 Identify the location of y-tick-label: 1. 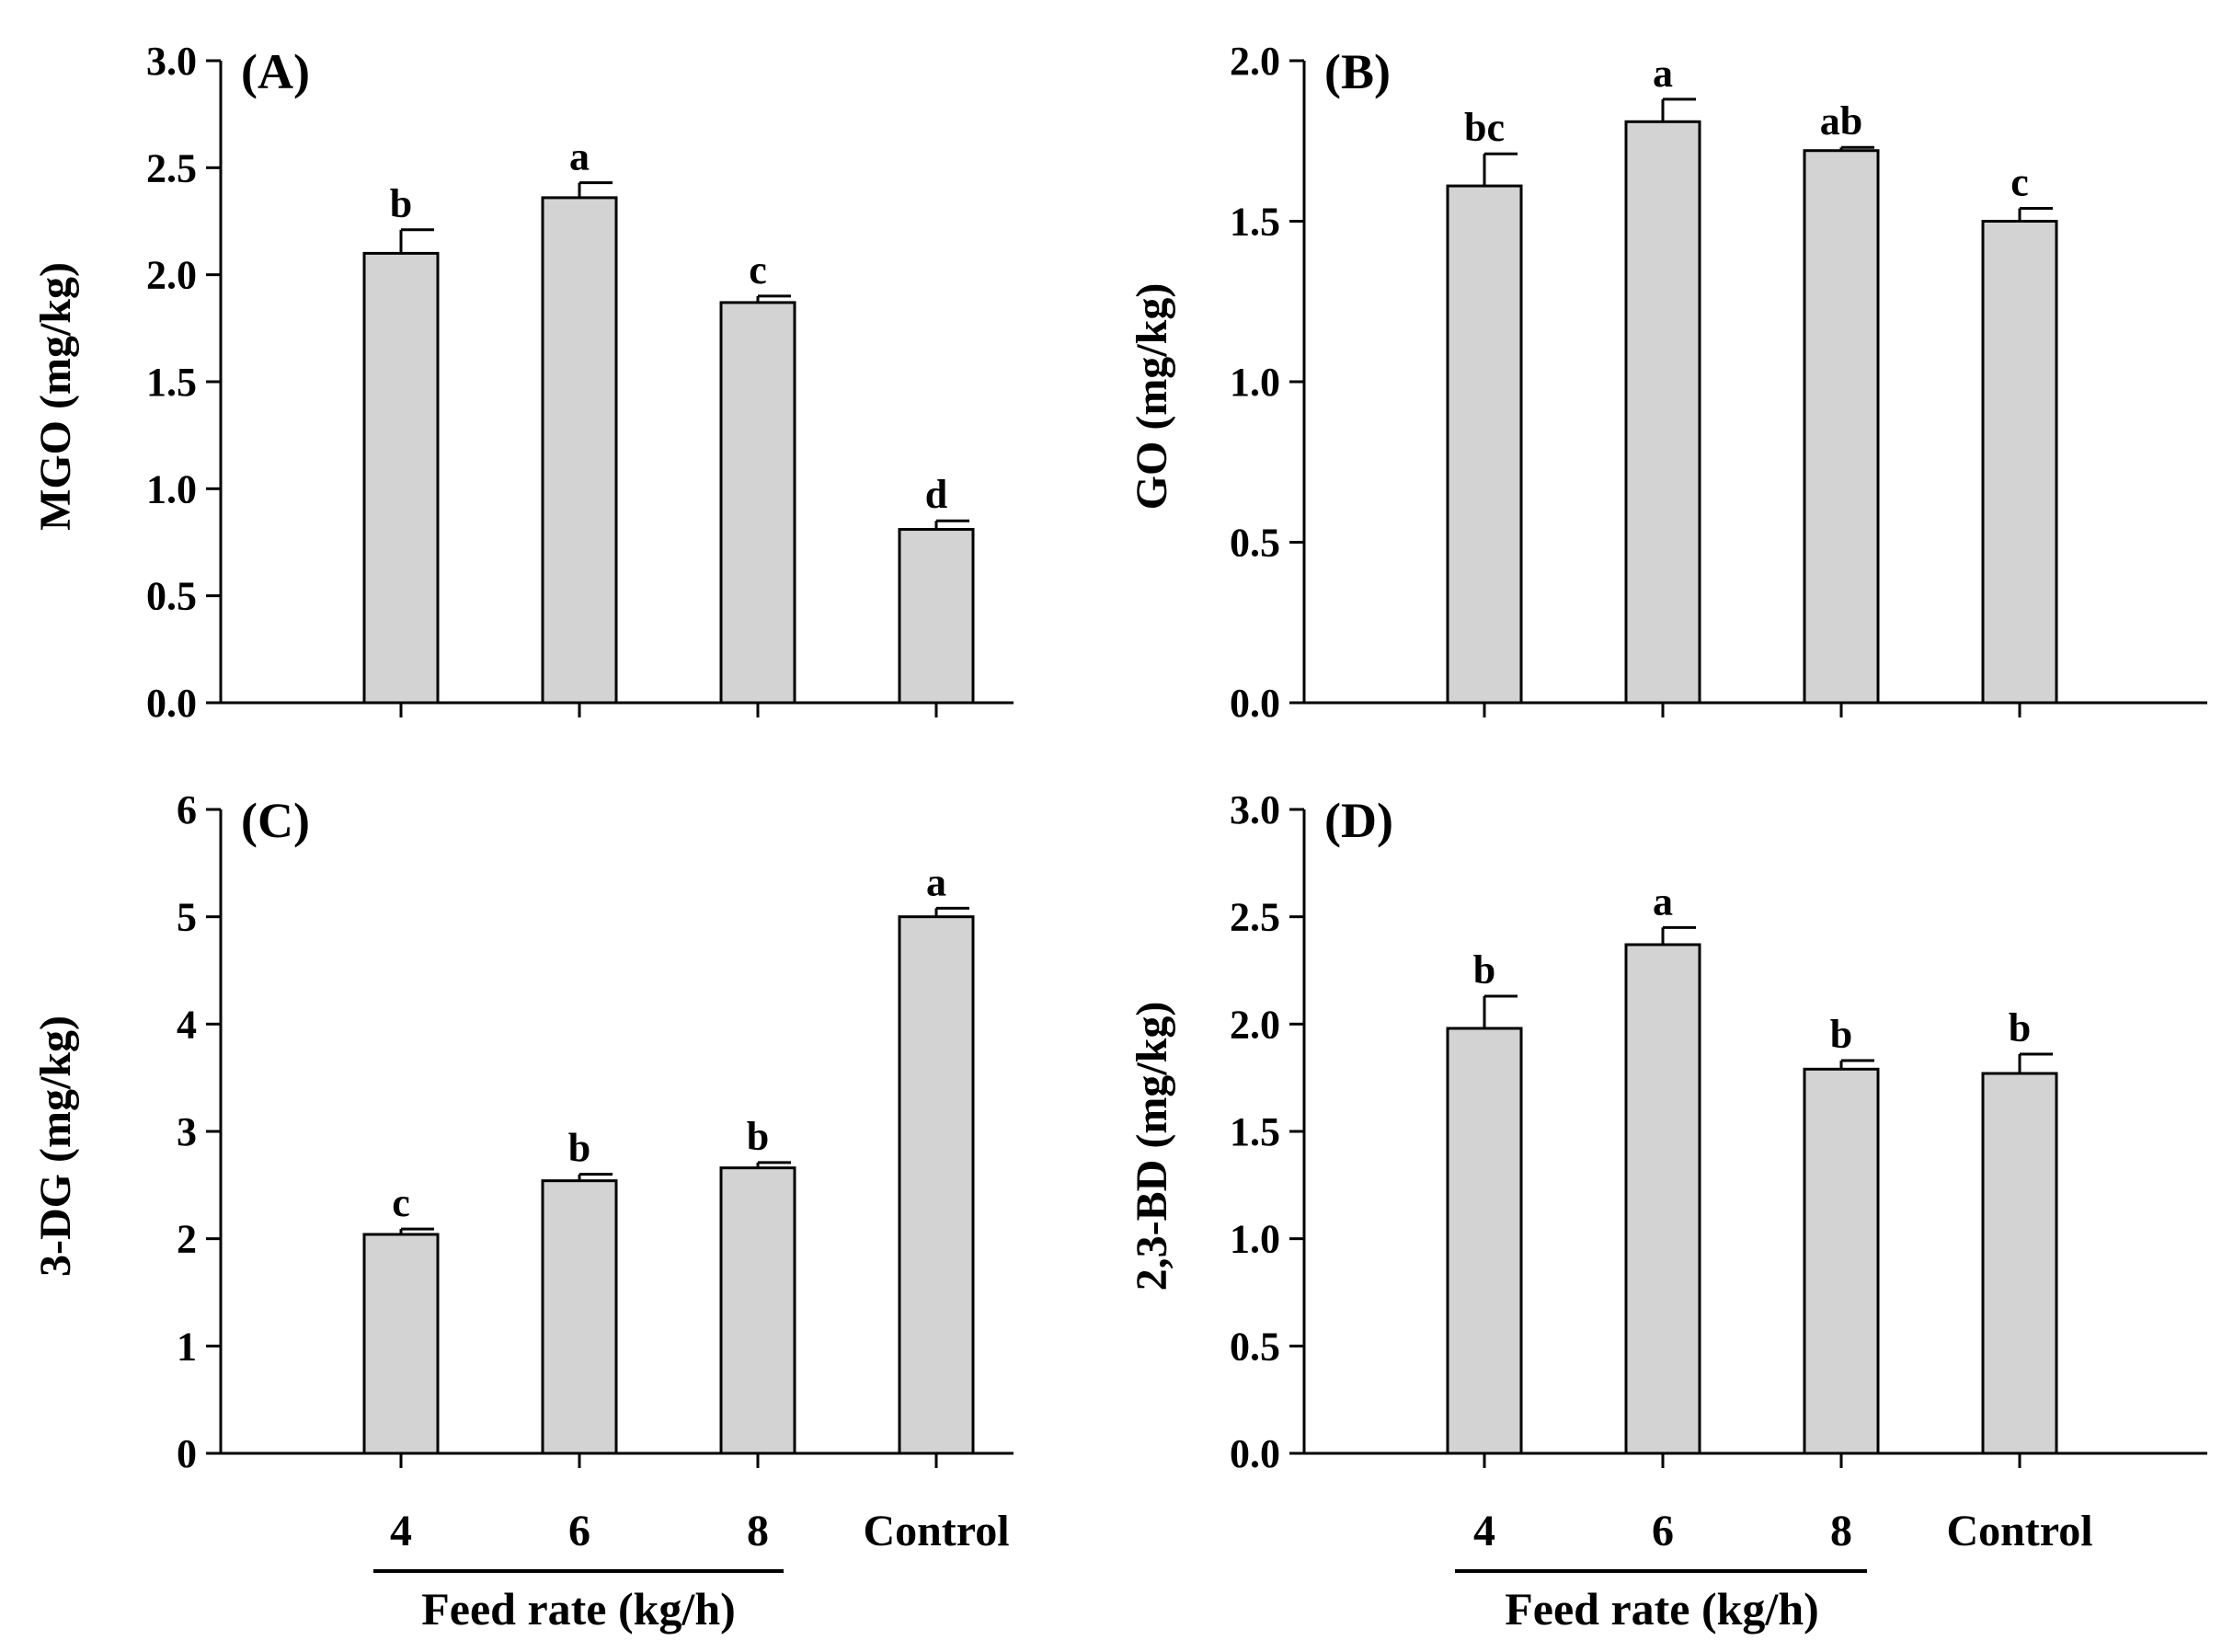
(187, 1346).